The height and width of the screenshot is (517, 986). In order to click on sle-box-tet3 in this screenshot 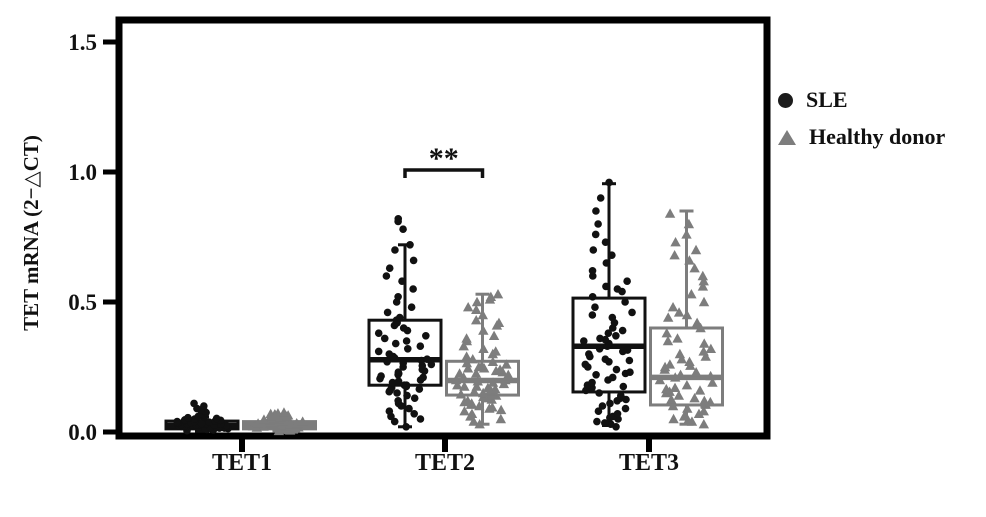, I will do `click(609, 304)`.